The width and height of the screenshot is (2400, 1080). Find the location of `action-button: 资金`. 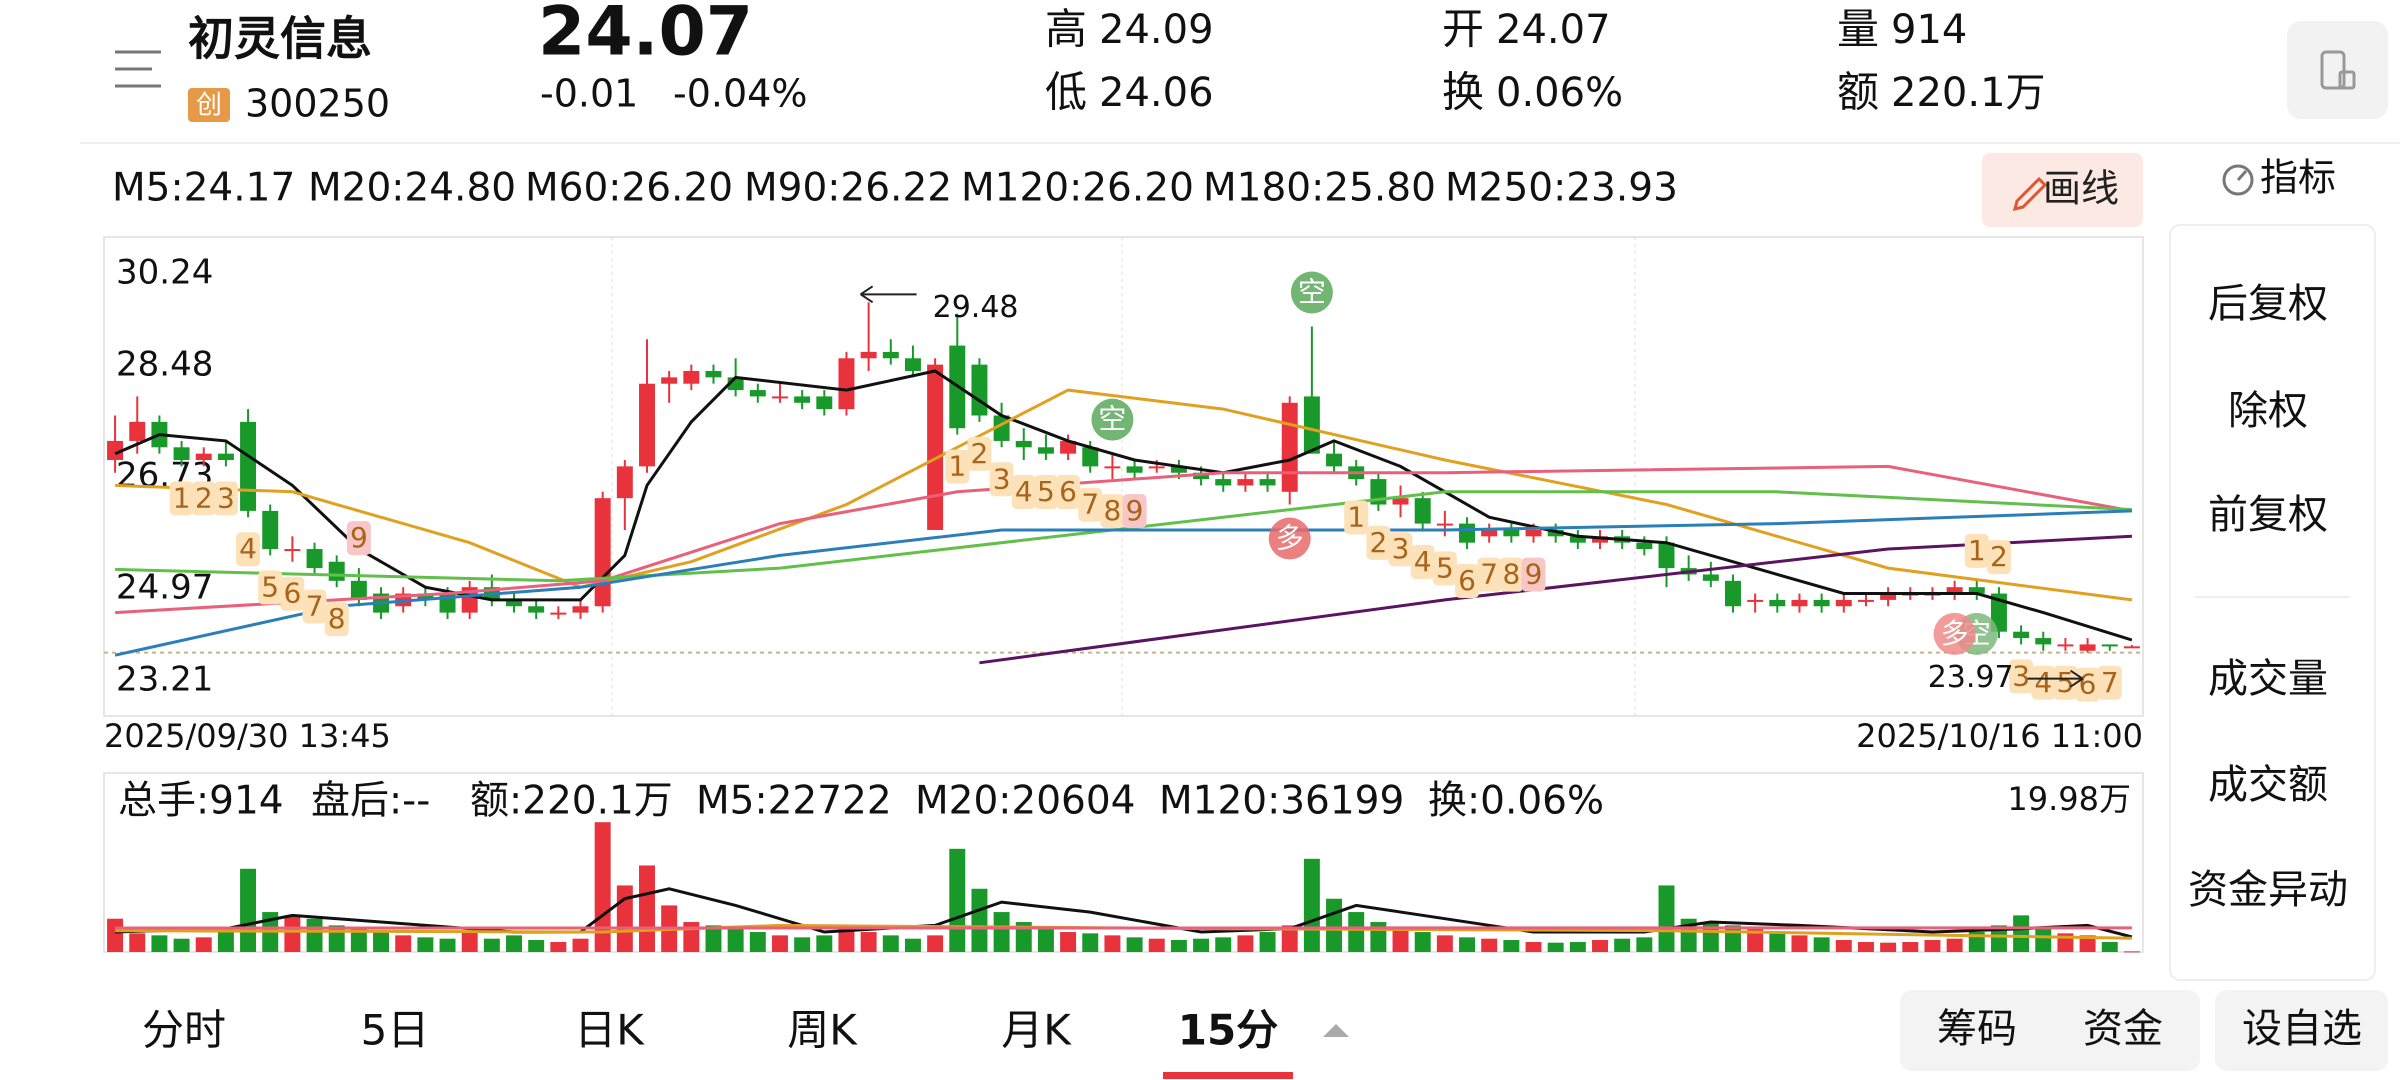

action-button: 资金 is located at coordinates (2123, 1029).